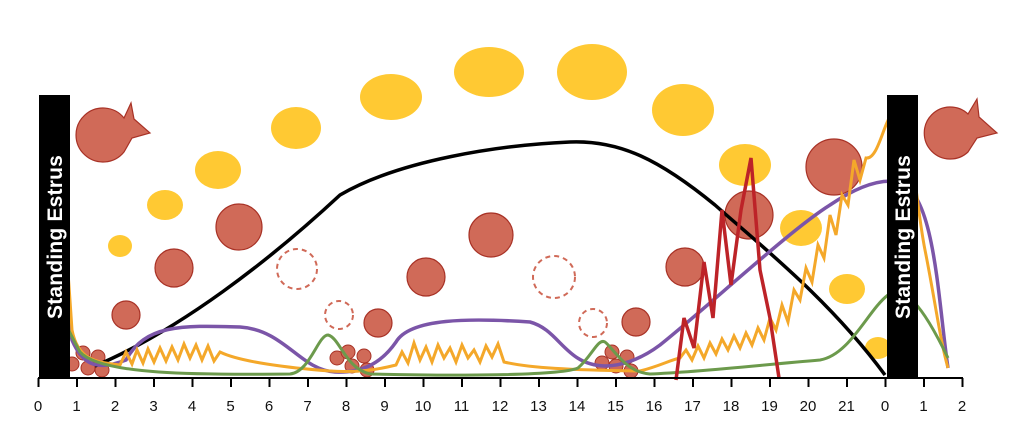 The image size is (1011, 425). What do you see at coordinates (462, 406) in the screenshot?
I see `axis-tick-label: 11` at bounding box center [462, 406].